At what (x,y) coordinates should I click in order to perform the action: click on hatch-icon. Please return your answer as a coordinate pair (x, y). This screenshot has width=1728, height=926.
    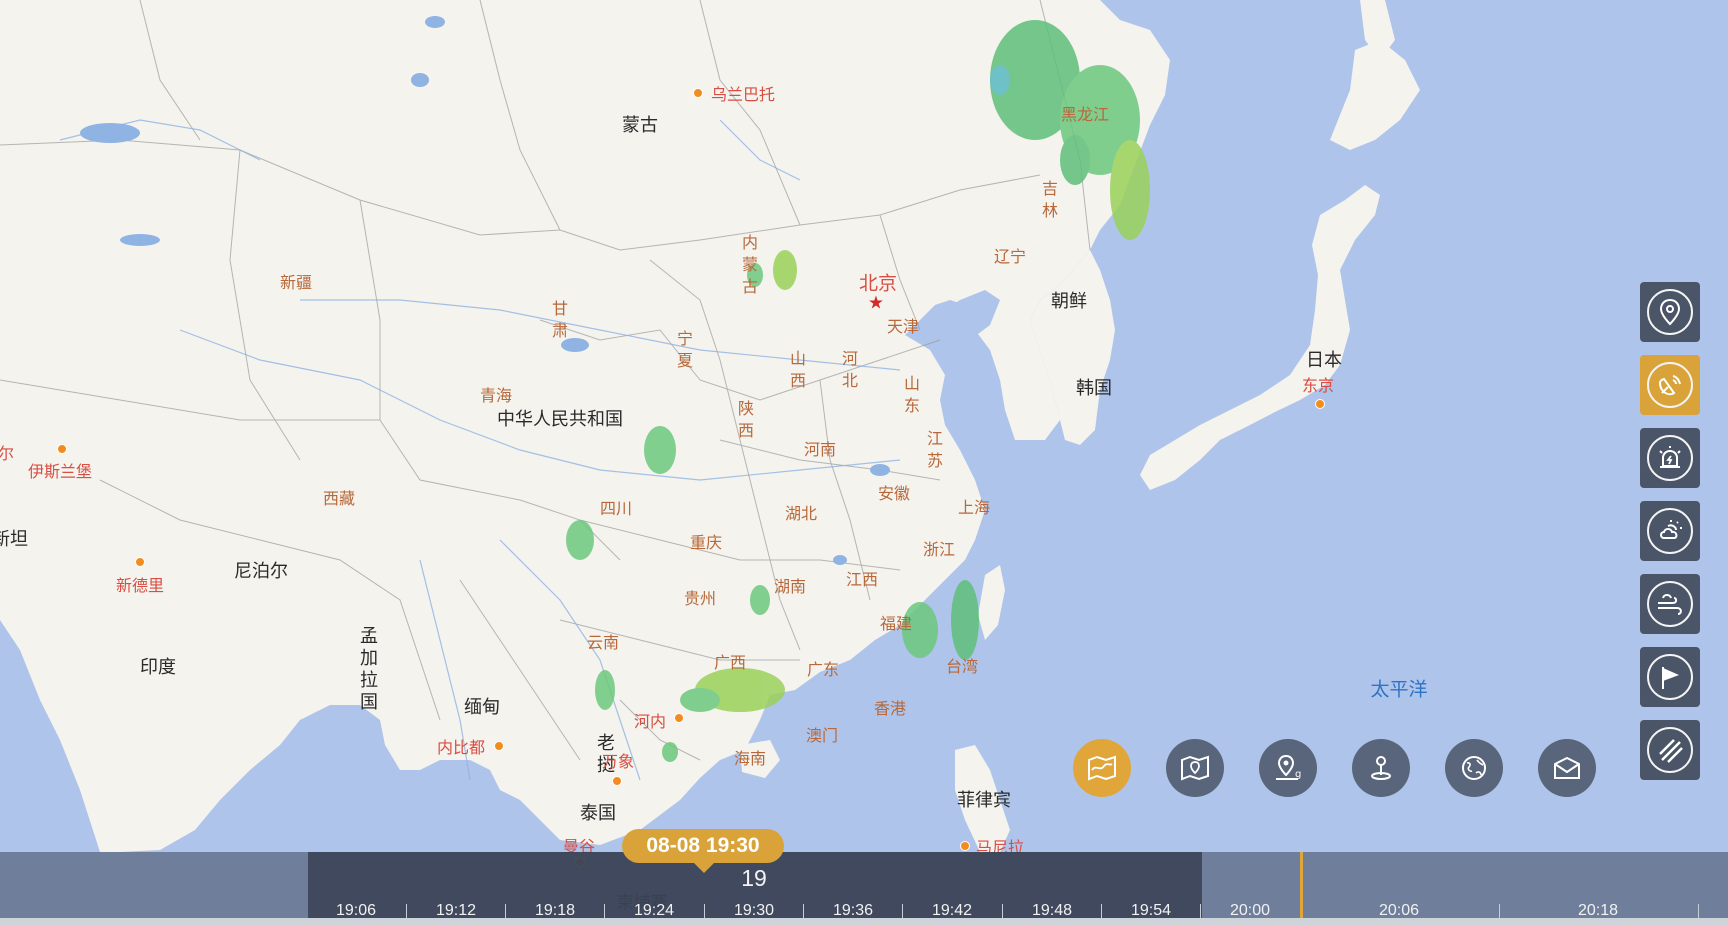
    Looking at the image, I should click on (1671, 751).